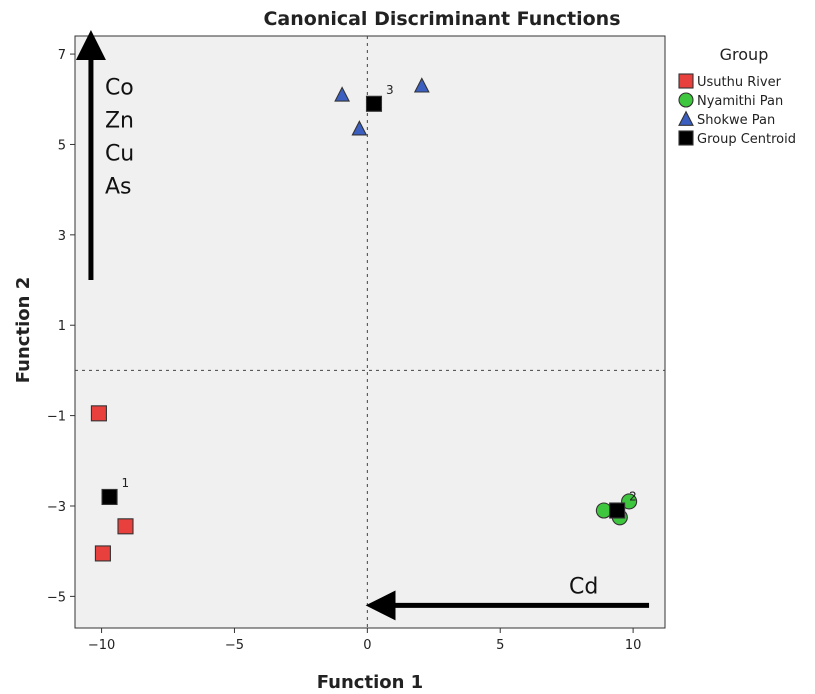  What do you see at coordinates (118, 187) in the screenshot?
I see `annotation-label: As` at bounding box center [118, 187].